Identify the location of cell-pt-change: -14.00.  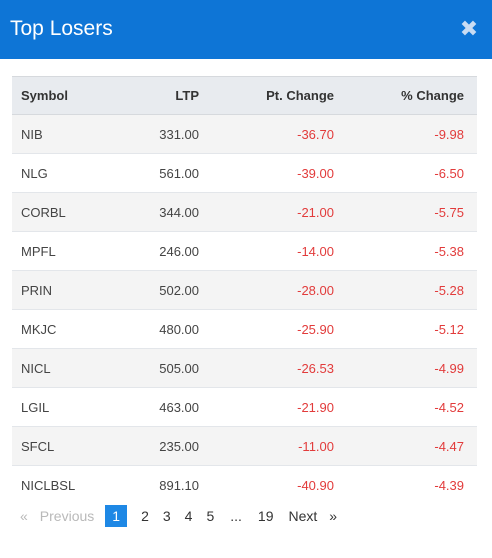
(279, 251).